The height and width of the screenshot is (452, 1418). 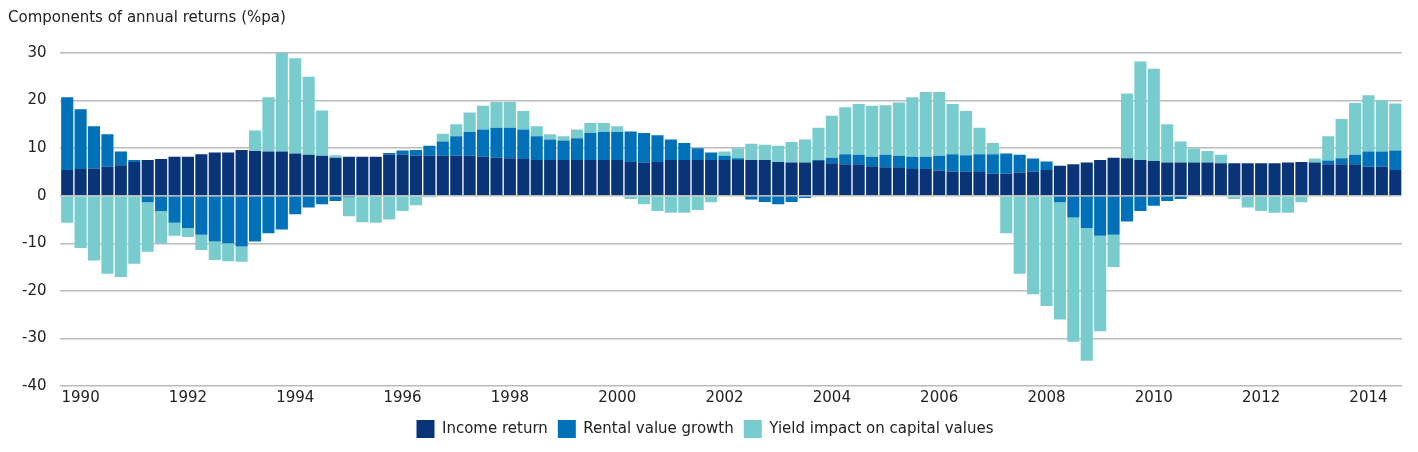 I want to click on x-tick-label: 1996, so click(x=402, y=396).